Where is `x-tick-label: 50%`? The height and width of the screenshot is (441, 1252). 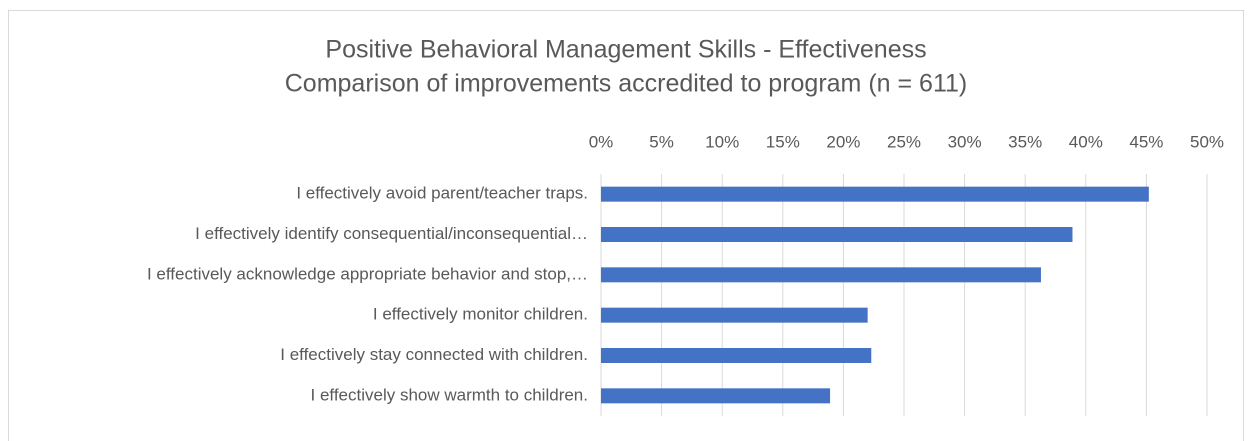
x-tick-label: 50% is located at coordinates (1207, 141).